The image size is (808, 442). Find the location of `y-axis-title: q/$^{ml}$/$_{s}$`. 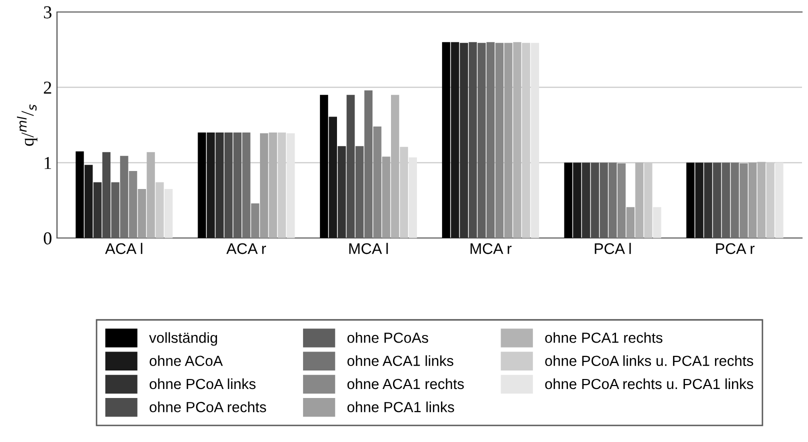

y-axis-title: q/$^{ml}$/$_{s}$ is located at coordinates (27, 125).